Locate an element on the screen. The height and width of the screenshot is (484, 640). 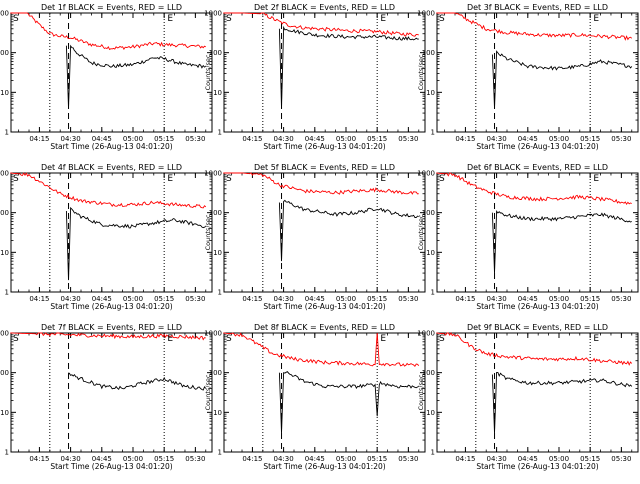
panel-title: Det 5f BLACK = Events, RED = LLD is located at coordinates (324, 167).